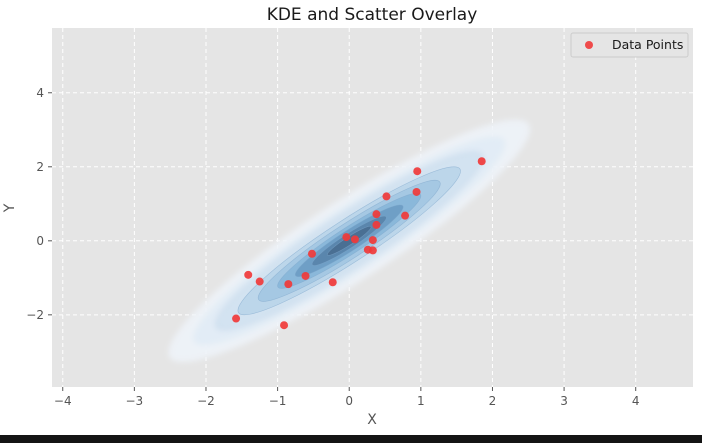 The image size is (702, 443). I want to click on y-axis-label: Y, so click(10, 208).